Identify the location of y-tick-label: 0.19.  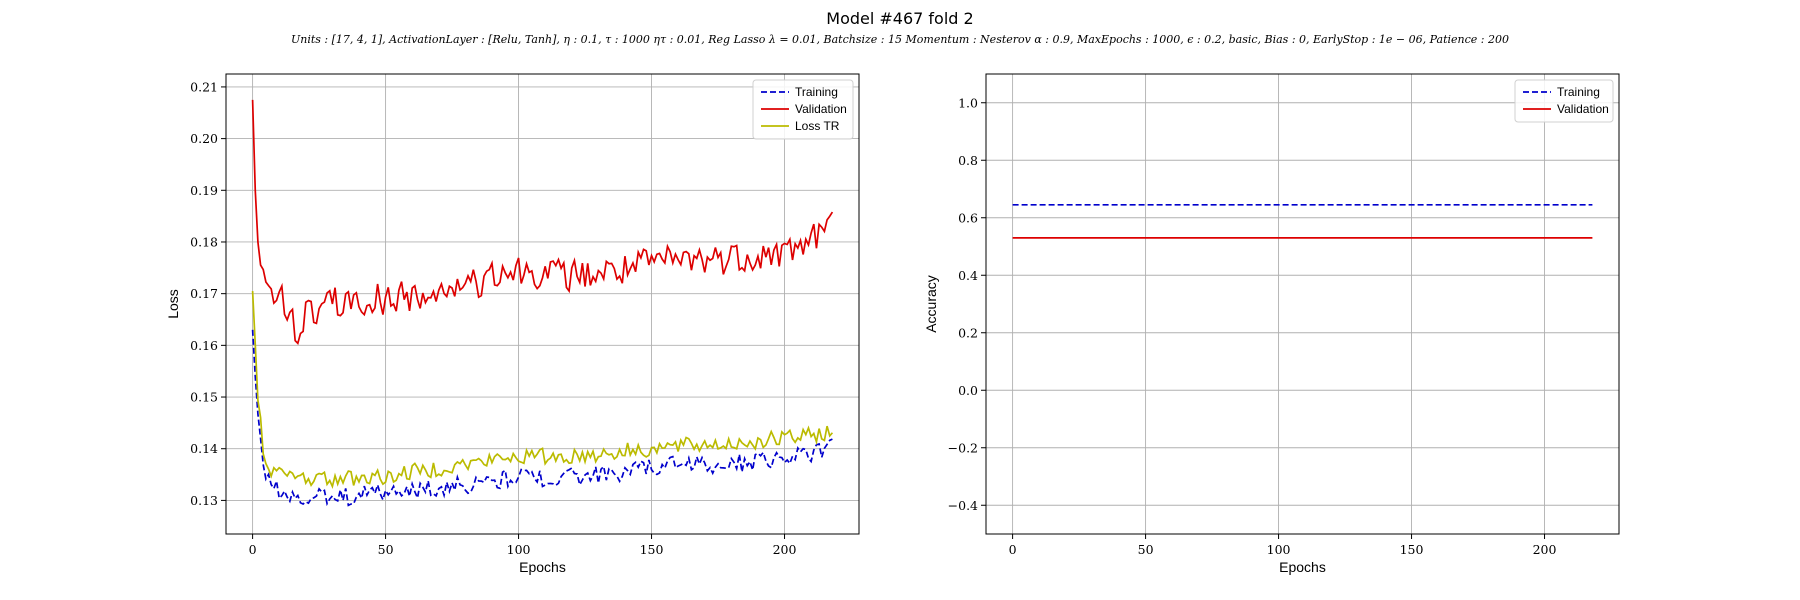
(204, 190).